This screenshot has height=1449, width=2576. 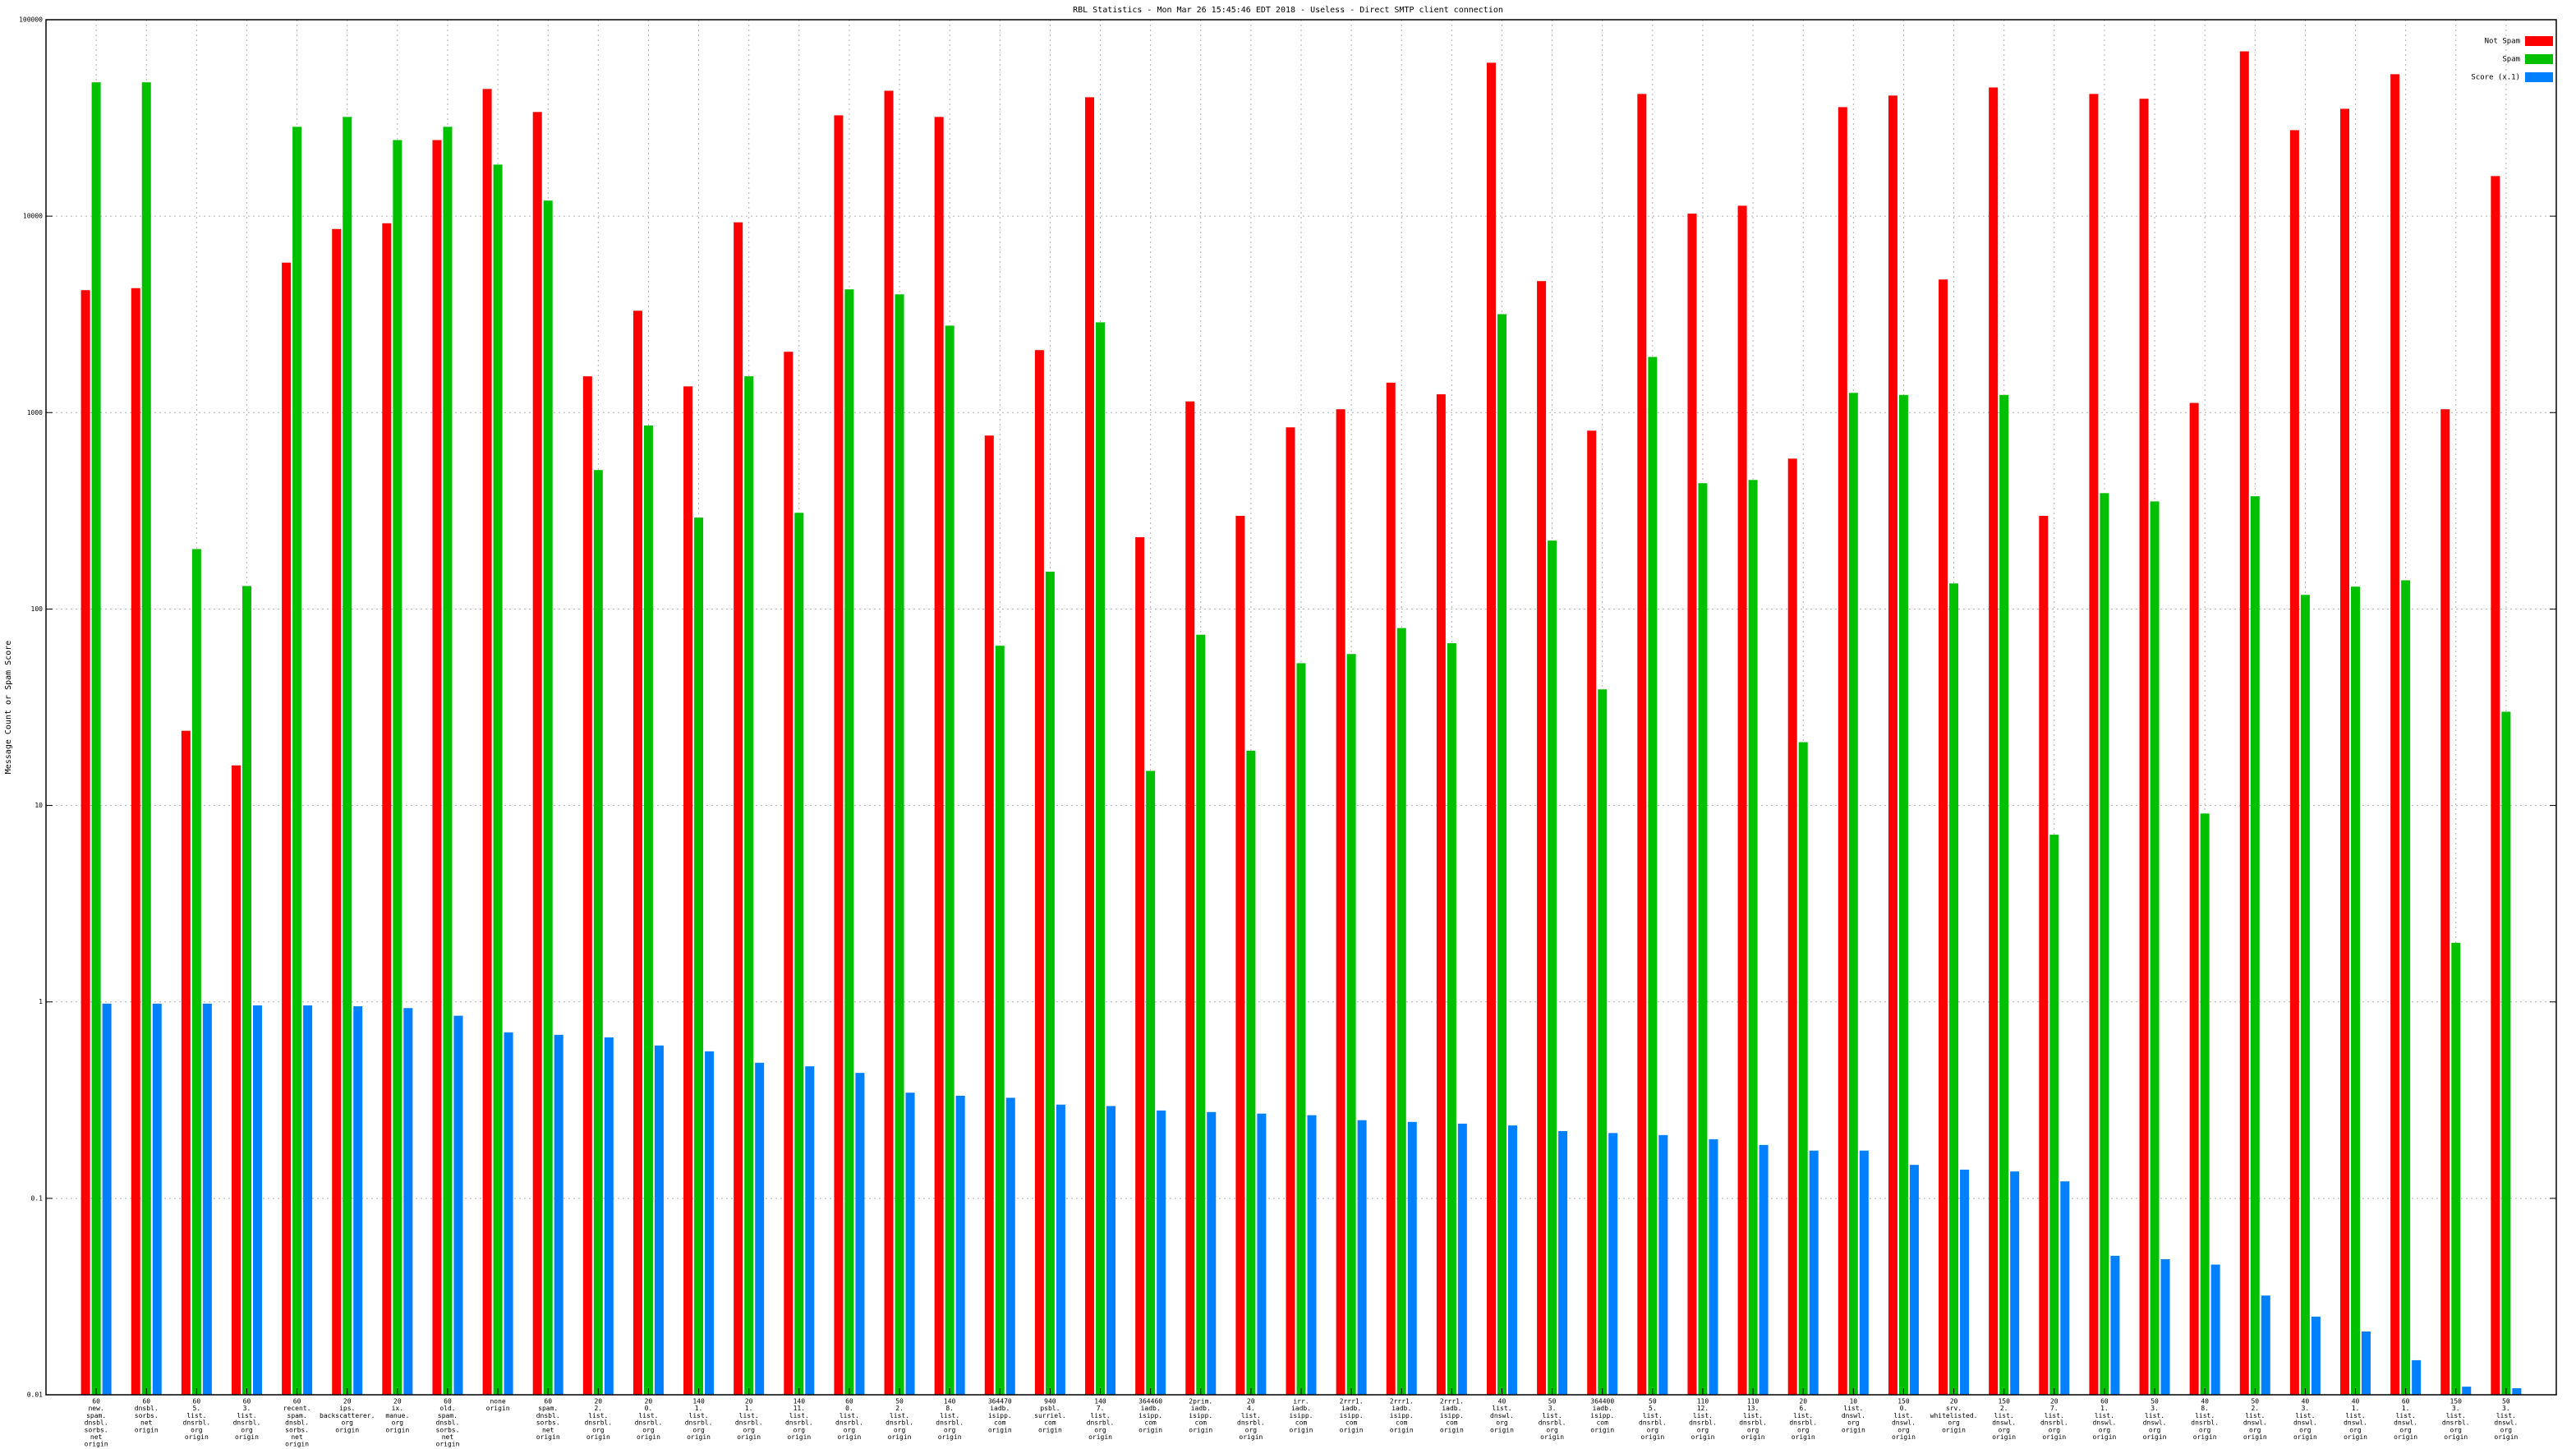 I want to click on x-tick-label: srv., so click(x=1954, y=1408).